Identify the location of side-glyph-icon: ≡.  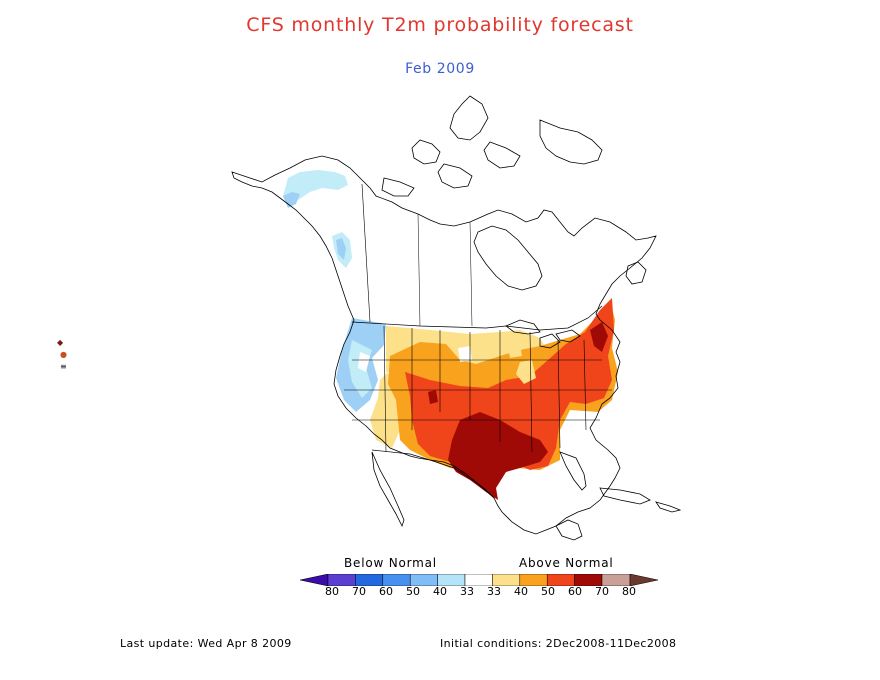
(63, 366).